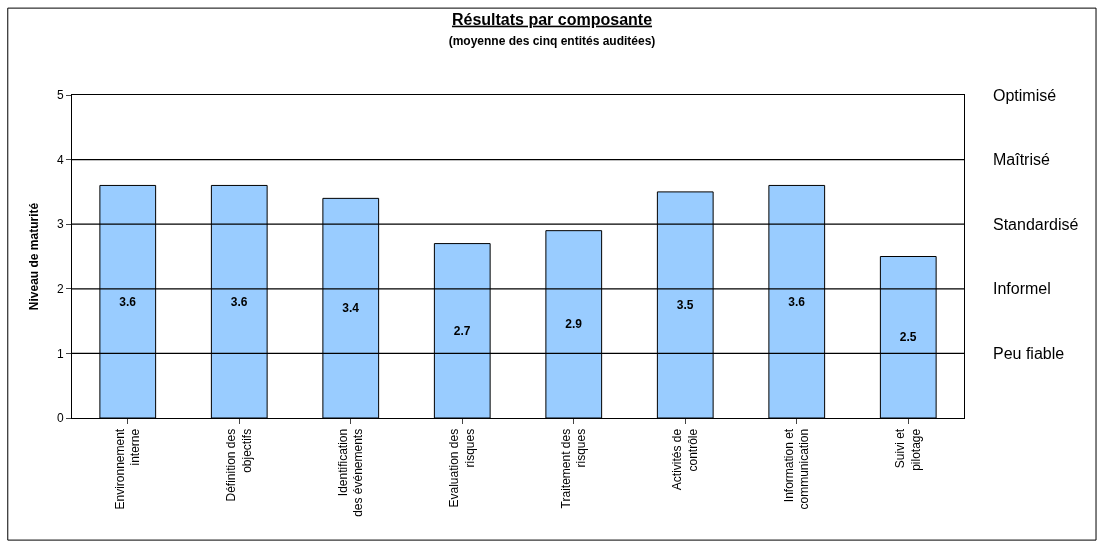 The height and width of the screenshot is (548, 1104). I want to click on y-tick-label: 3, so click(60, 224).